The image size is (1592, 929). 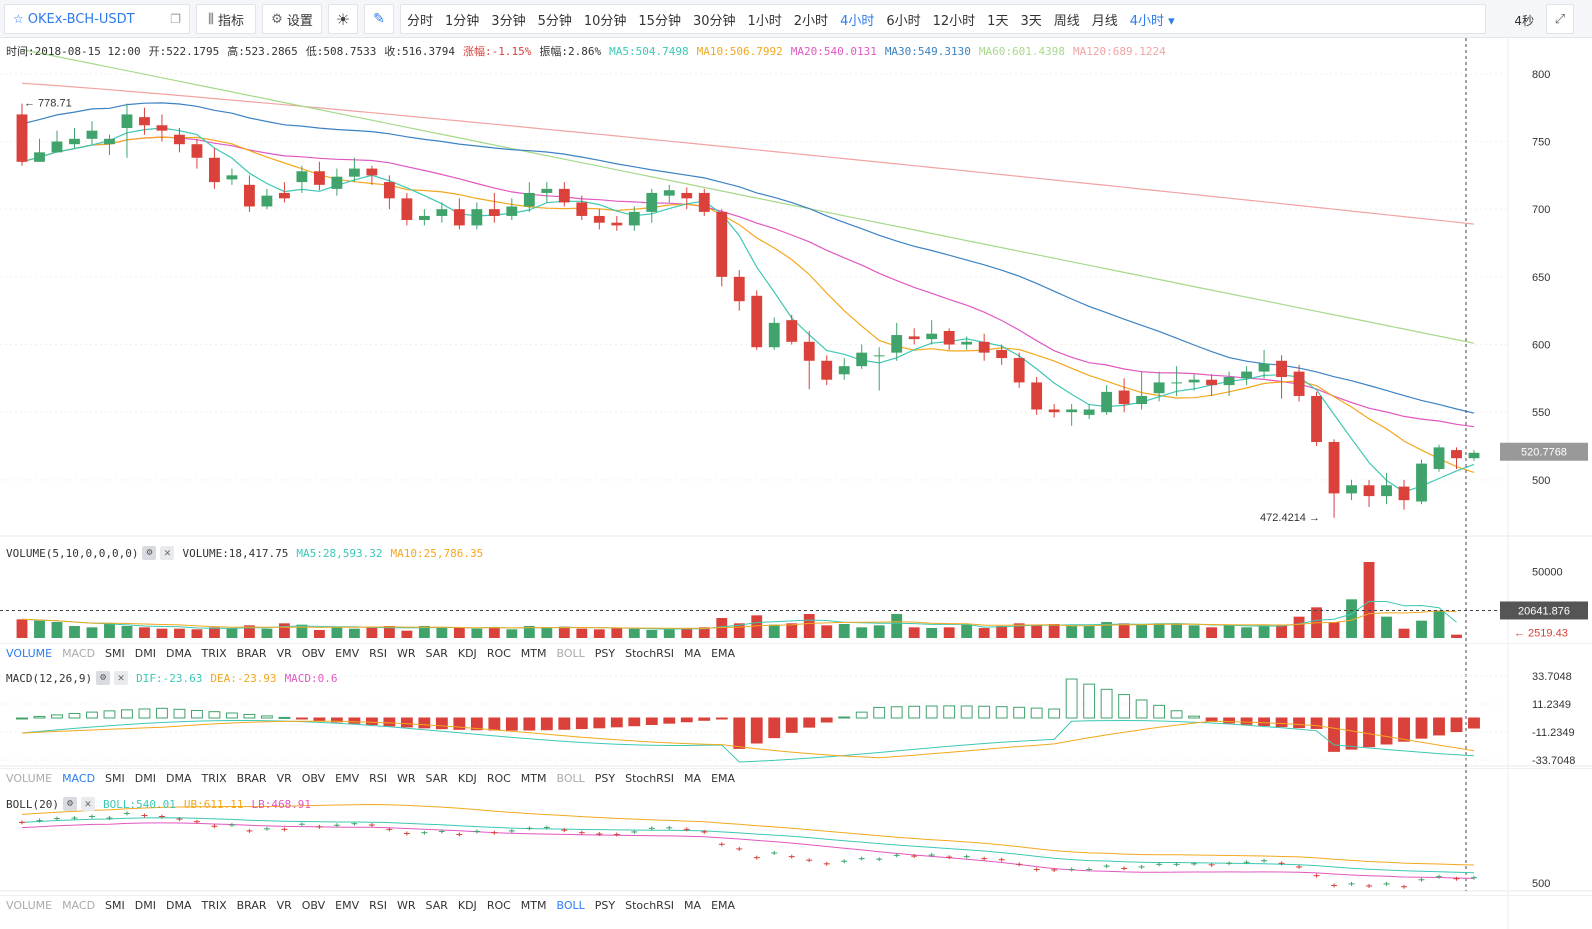 What do you see at coordinates (420, 21) in the screenshot?
I see `interval-0: 分时` at bounding box center [420, 21].